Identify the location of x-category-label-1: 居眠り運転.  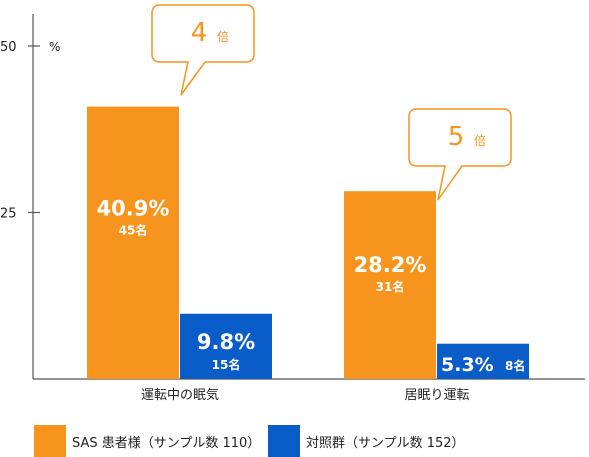
(436, 395).